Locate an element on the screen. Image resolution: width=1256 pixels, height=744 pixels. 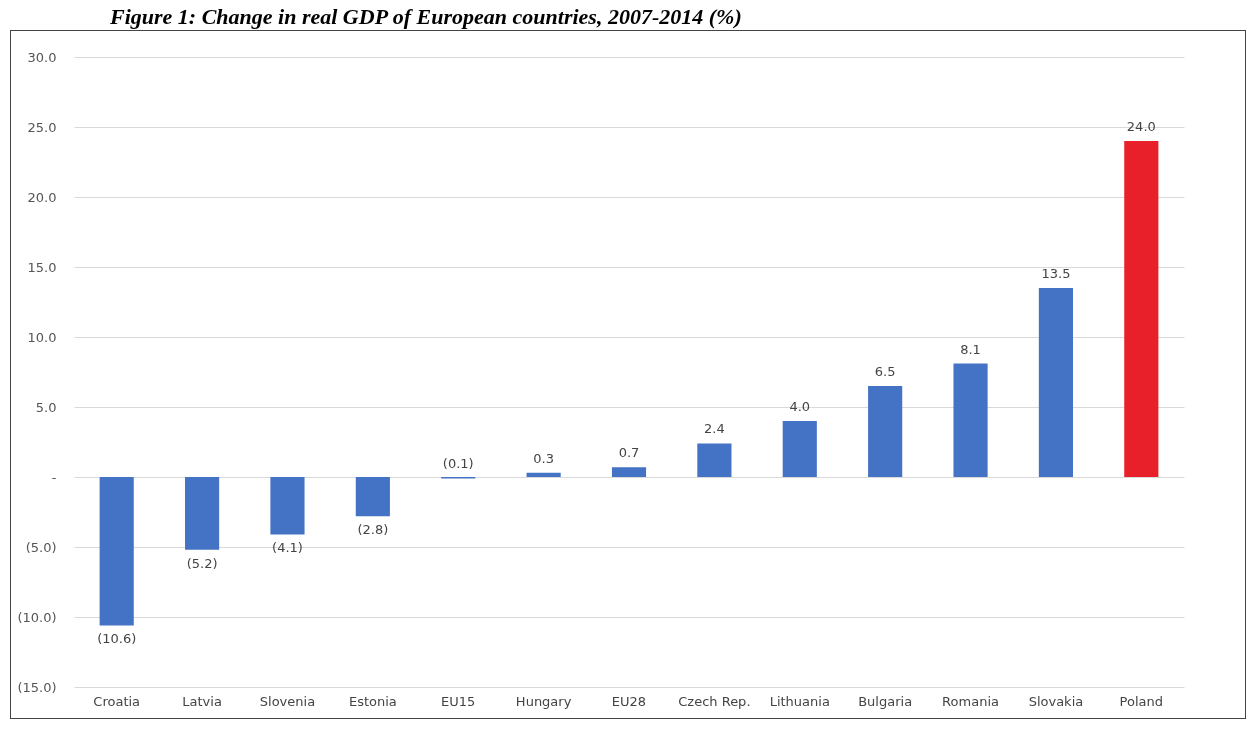
data-label: 13.5 is located at coordinates (1056, 273).